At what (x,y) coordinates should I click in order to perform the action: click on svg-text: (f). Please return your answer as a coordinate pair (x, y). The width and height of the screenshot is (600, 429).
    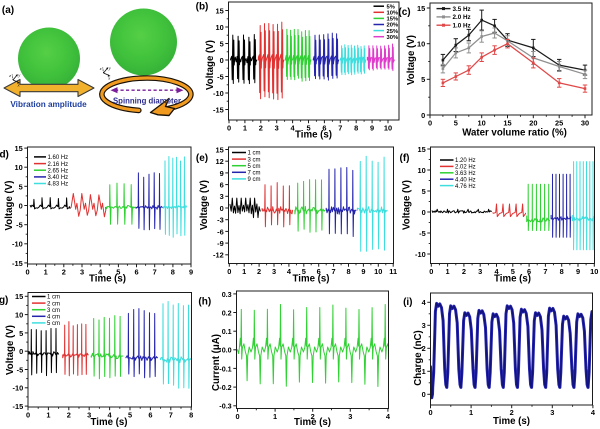
    Looking at the image, I should click on (405, 158).